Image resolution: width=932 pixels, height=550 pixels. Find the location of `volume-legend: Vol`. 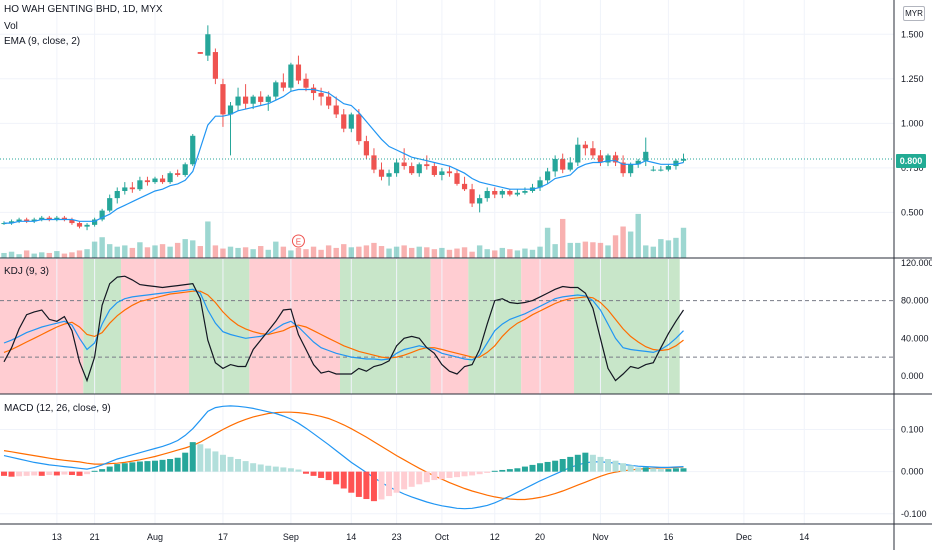

volume-legend: Vol is located at coordinates (11, 26).